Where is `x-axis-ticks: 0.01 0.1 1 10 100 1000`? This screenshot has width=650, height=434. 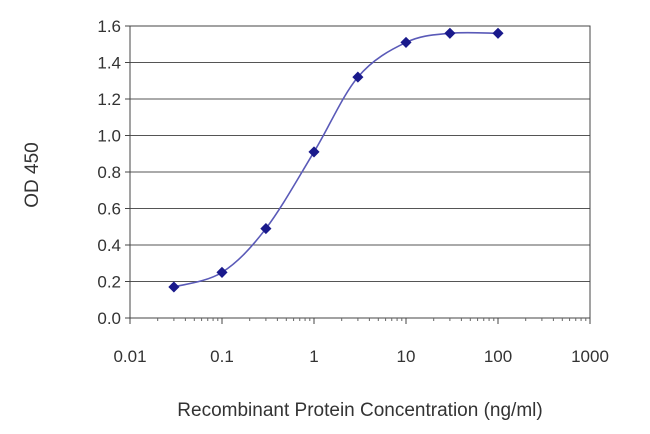 x-axis-ticks: 0.01 0.1 1 10 100 1000 is located at coordinates (361, 342).